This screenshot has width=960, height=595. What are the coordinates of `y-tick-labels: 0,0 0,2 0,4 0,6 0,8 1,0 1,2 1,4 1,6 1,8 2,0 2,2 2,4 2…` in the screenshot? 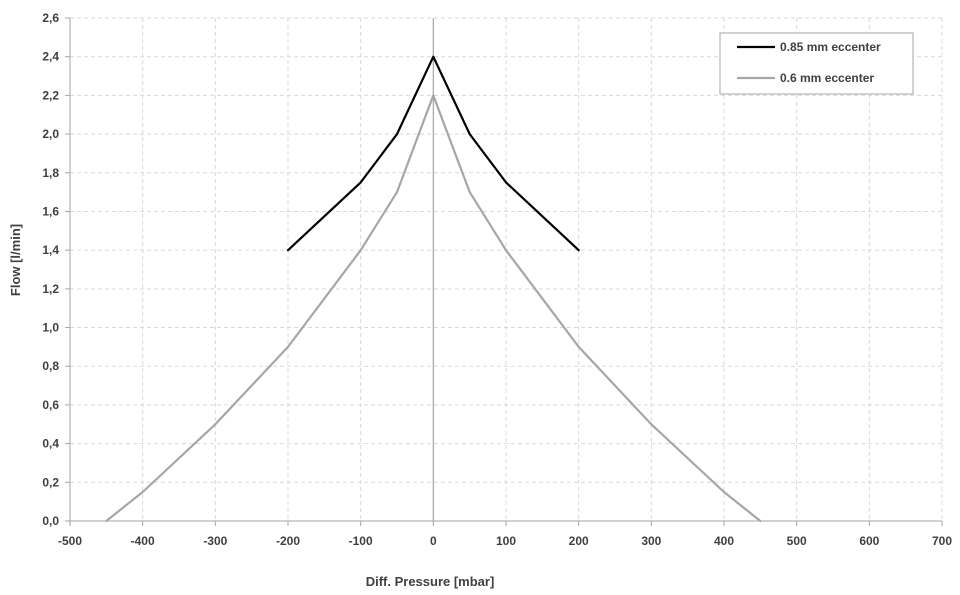 It's located at (50, 269).